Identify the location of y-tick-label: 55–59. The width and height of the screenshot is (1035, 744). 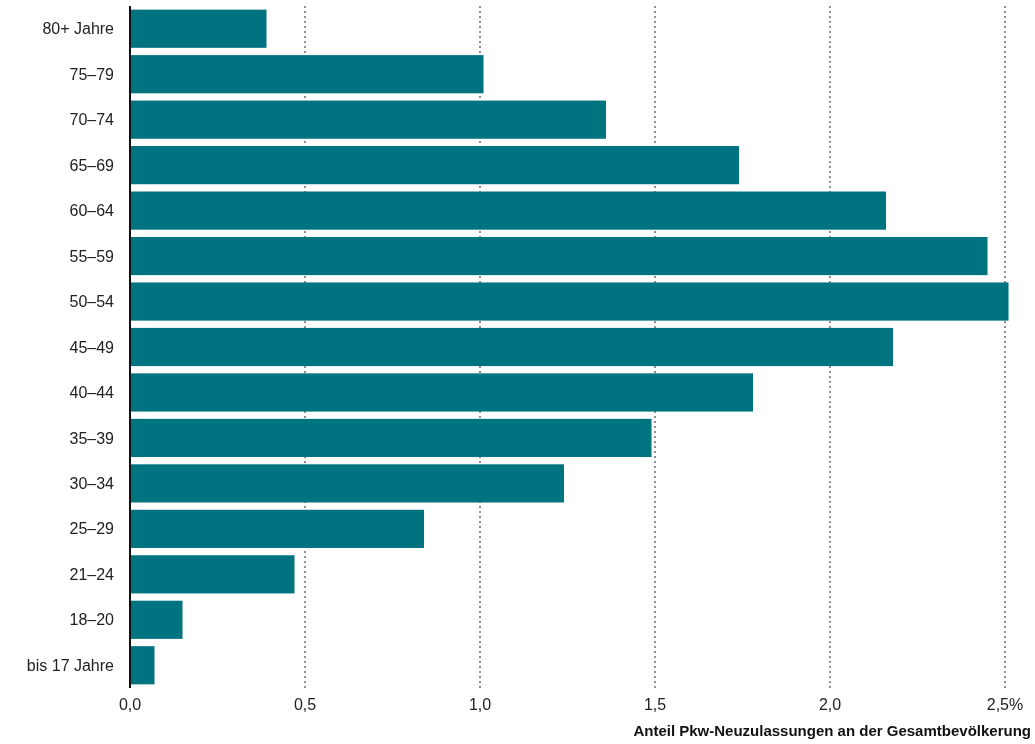
(92, 256).